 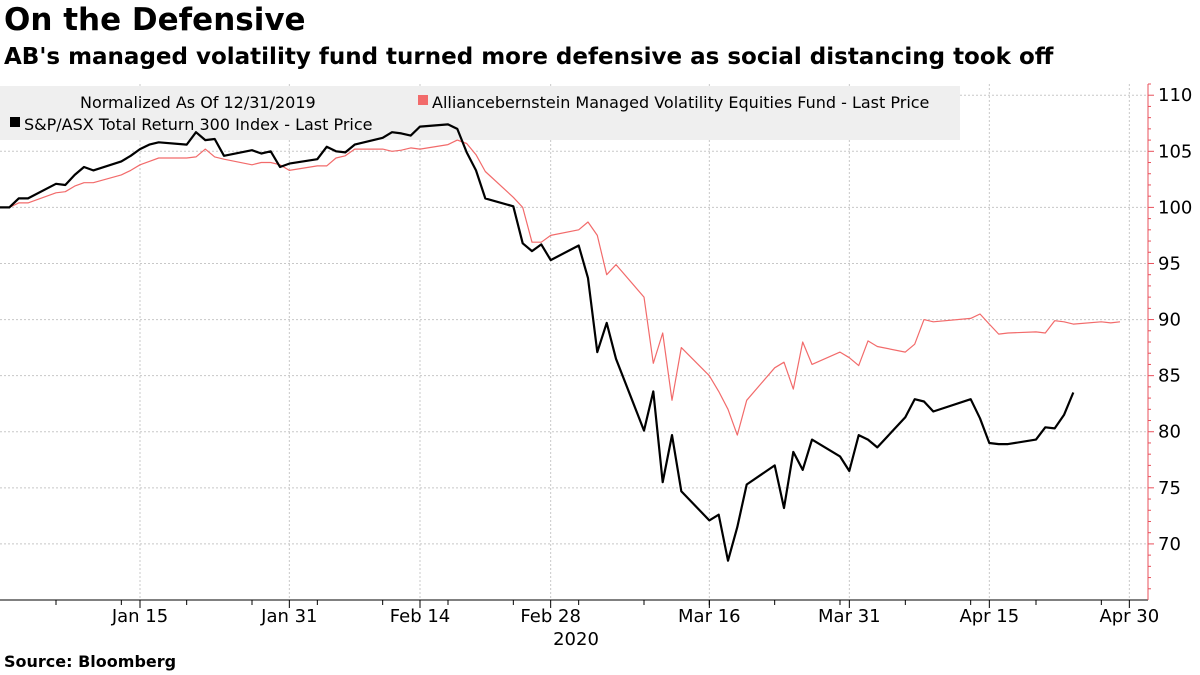 I want to click on y-tick-label: 80, so click(x=1169, y=432).